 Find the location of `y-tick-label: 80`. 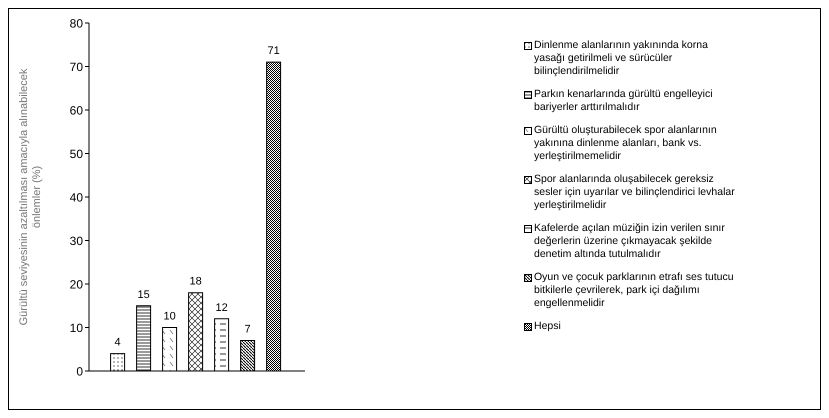

y-tick-label: 80 is located at coordinates (77, 23).